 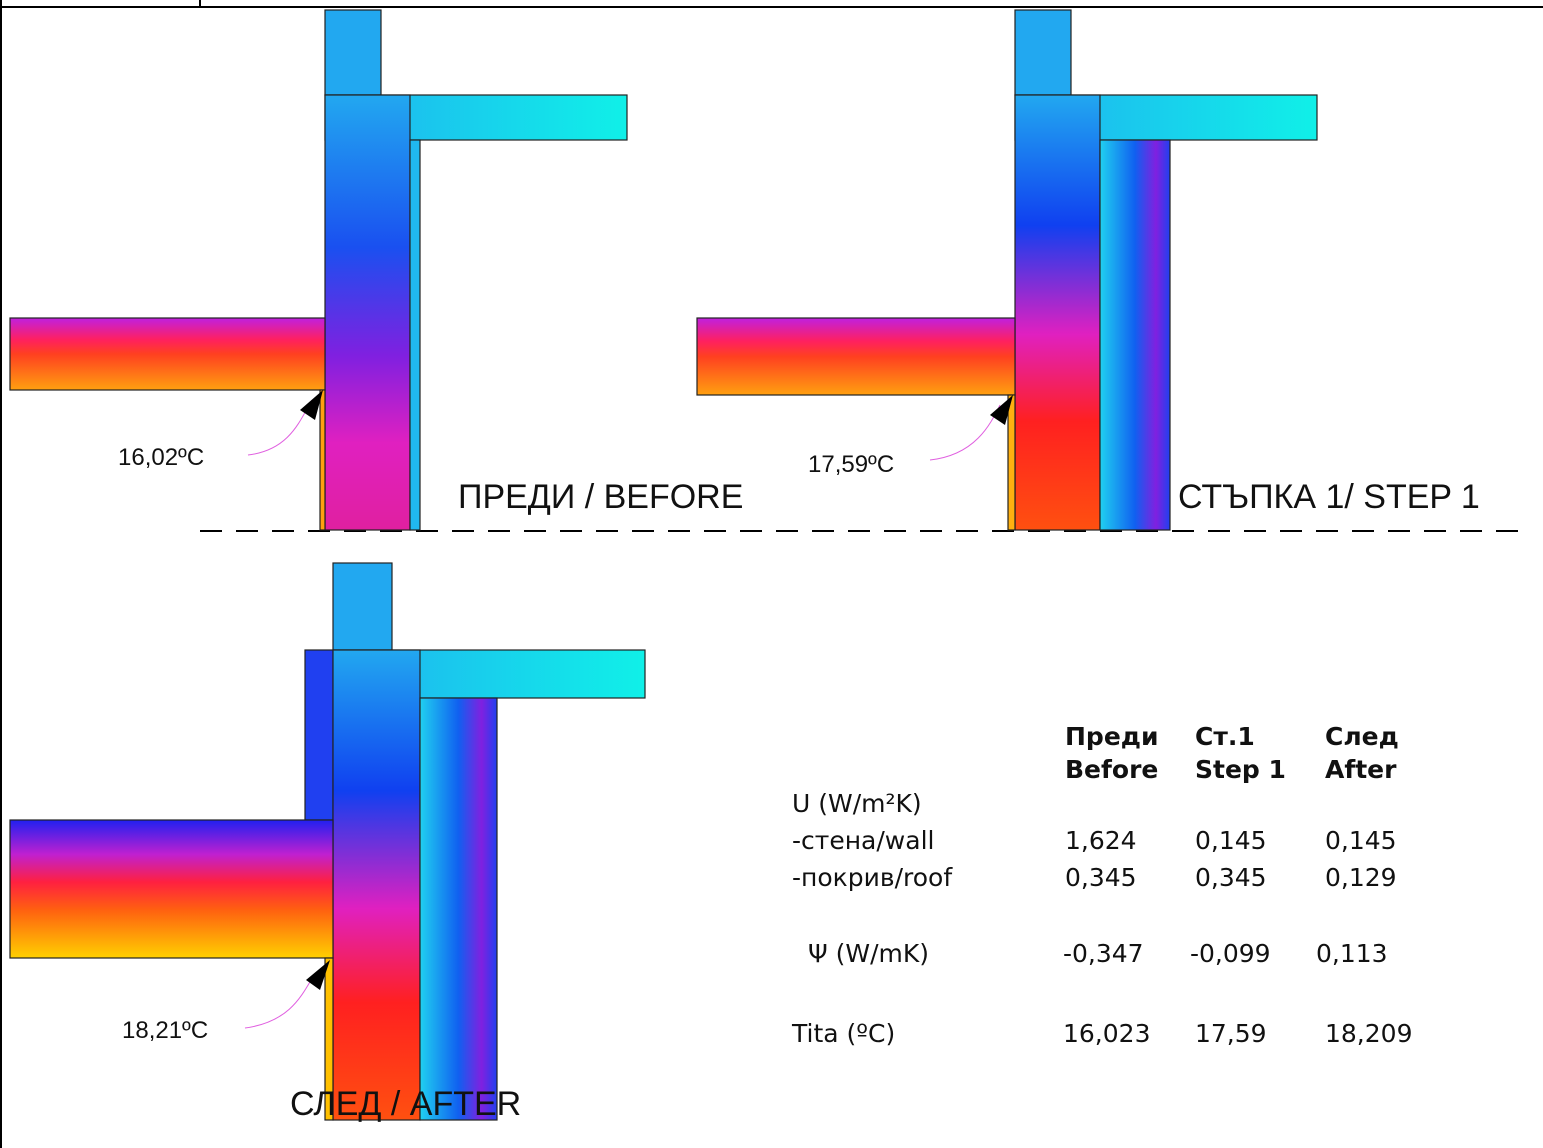 What do you see at coordinates (863, 840) in the screenshot?
I see `row-label: -стена/wall` at bounding box center [863, 840].